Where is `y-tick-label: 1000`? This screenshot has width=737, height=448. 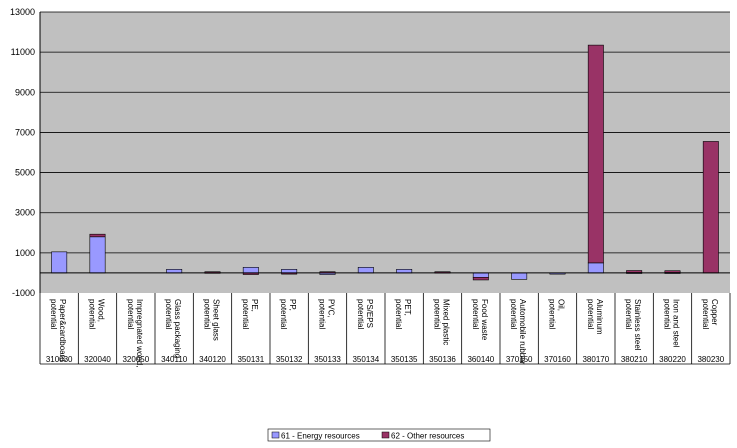
y-tick-label: 1000 is located at coordinates (25, 253).